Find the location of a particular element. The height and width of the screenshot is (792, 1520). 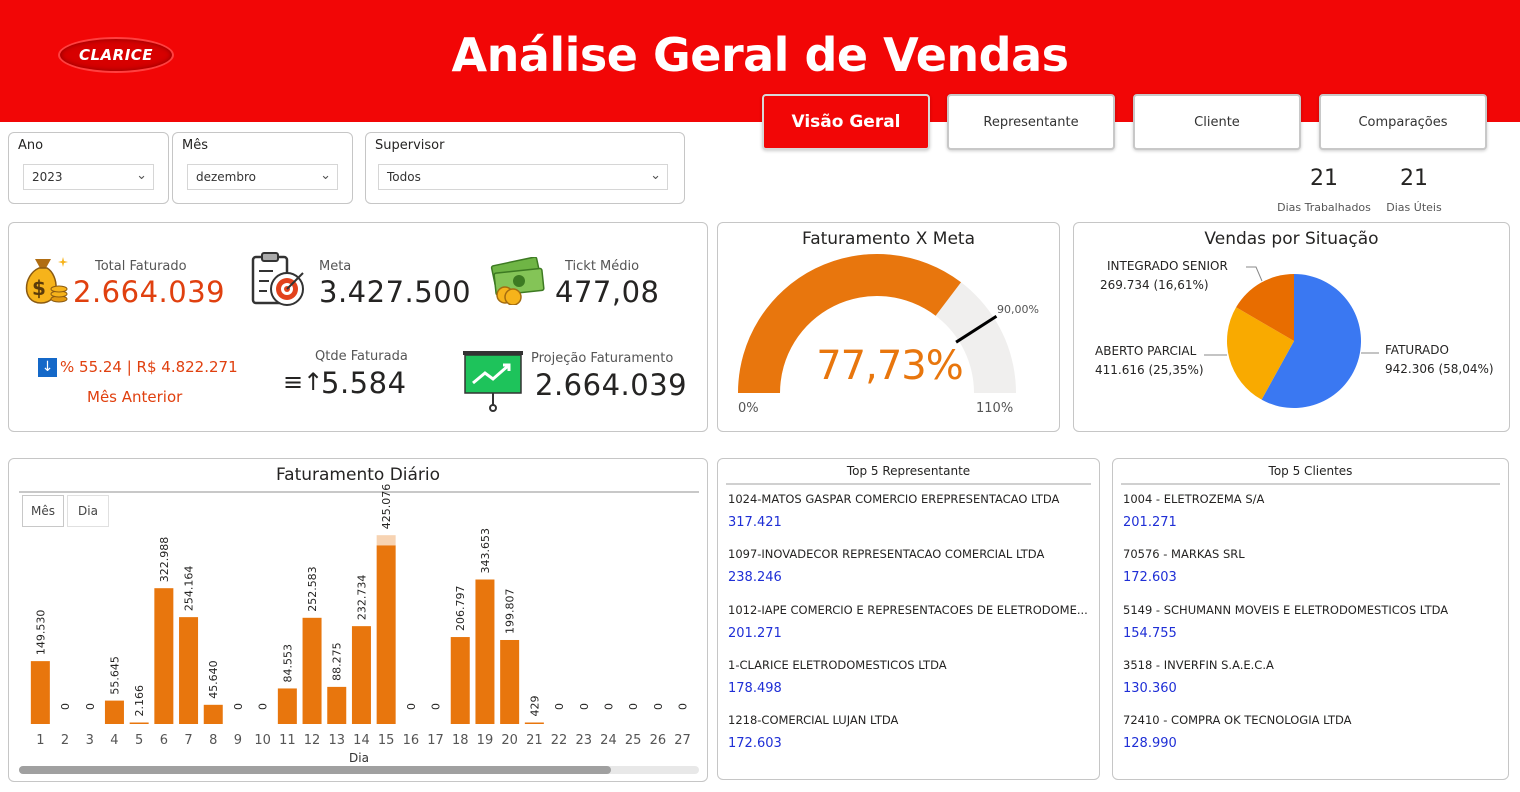

clipboard-target-icon is located at coordinates (277, 279).